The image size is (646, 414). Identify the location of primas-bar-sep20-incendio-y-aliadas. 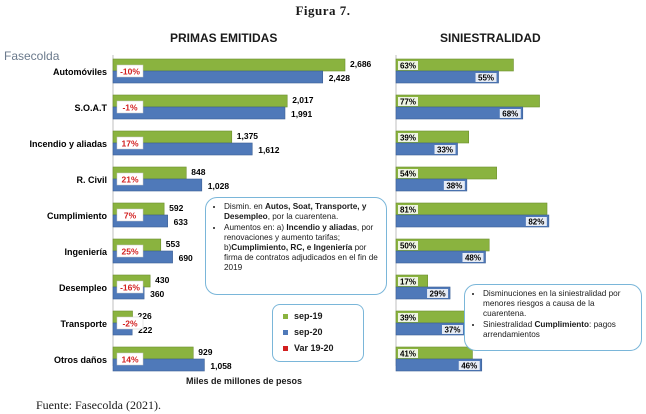
(182, 149).